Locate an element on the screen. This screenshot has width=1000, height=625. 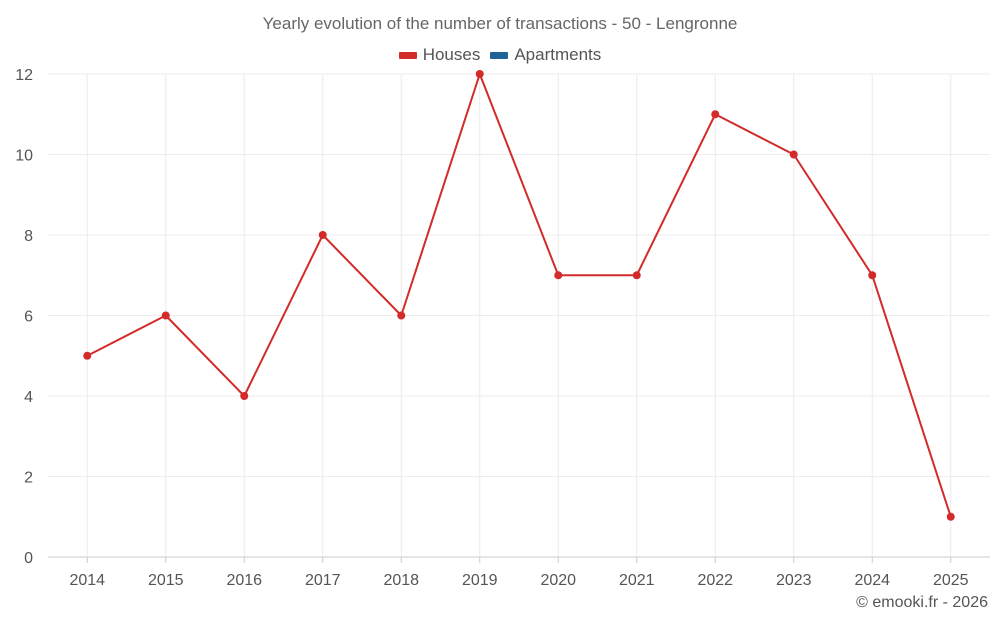
x-tick-label: 2021 is located at coordinates (637, 580).